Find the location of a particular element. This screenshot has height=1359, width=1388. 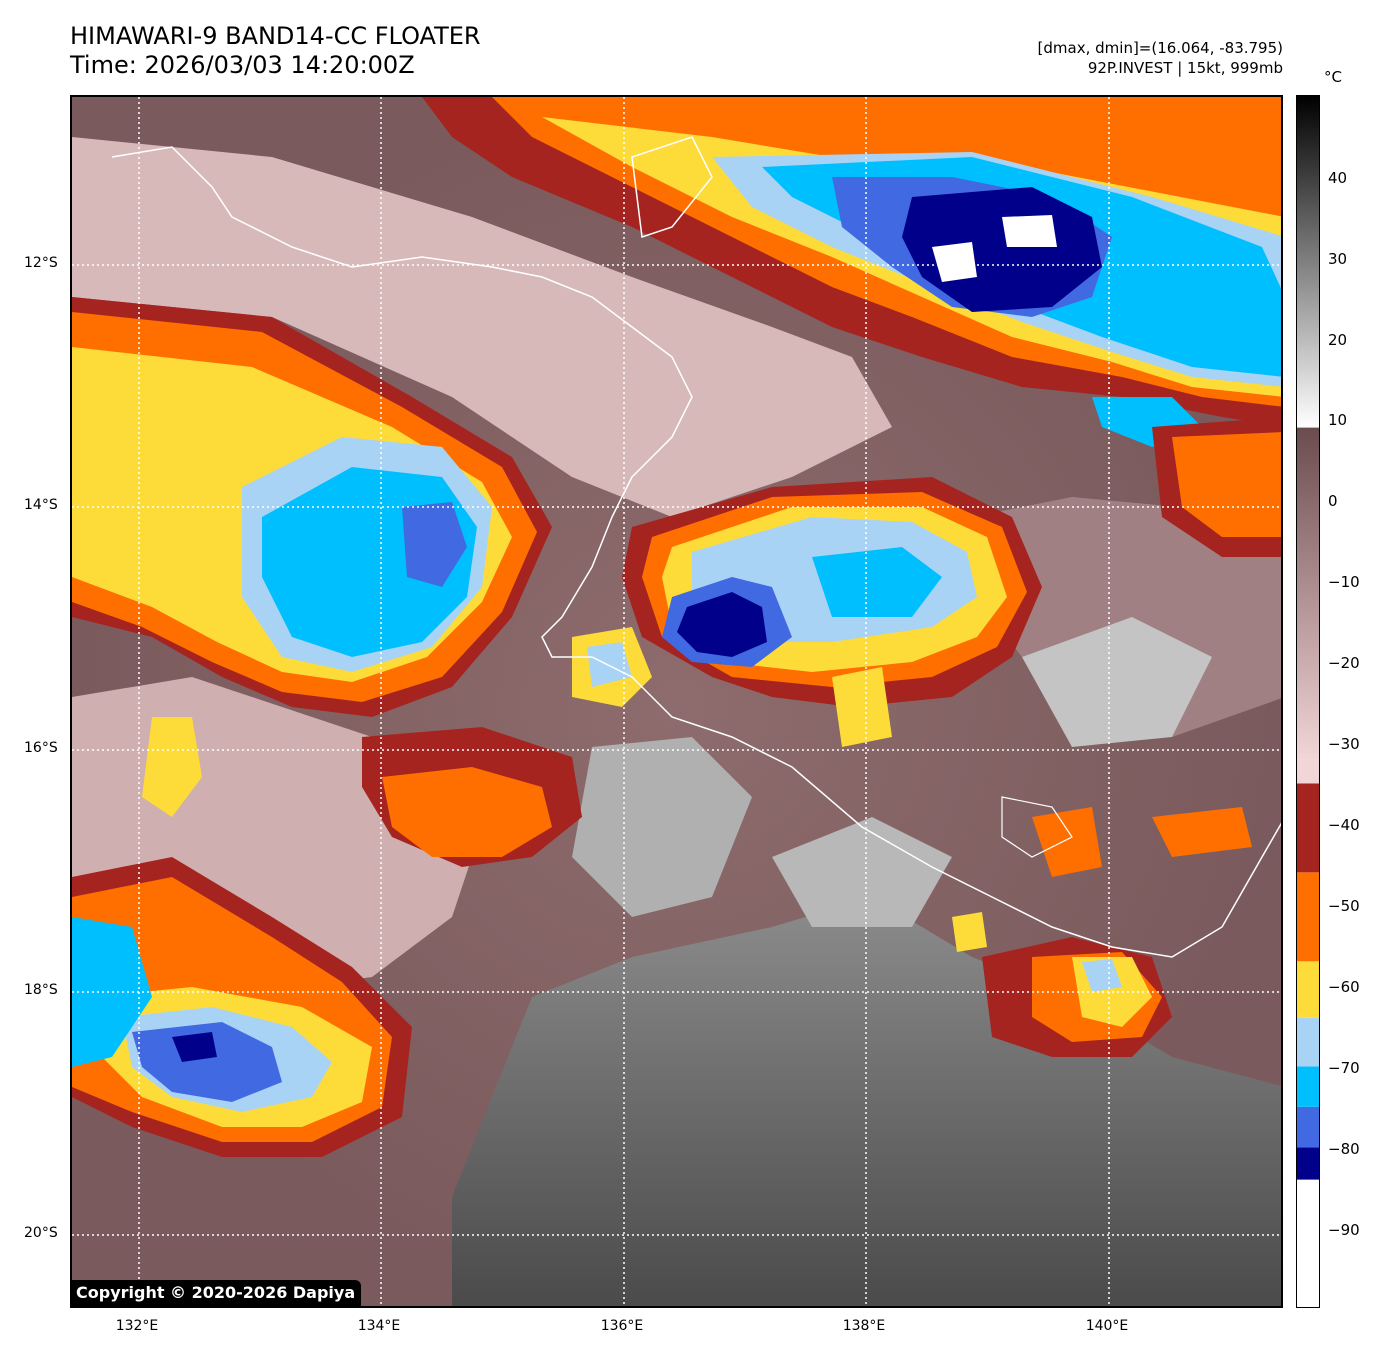

clear-patch-mid is located at coordinates (862, 872).